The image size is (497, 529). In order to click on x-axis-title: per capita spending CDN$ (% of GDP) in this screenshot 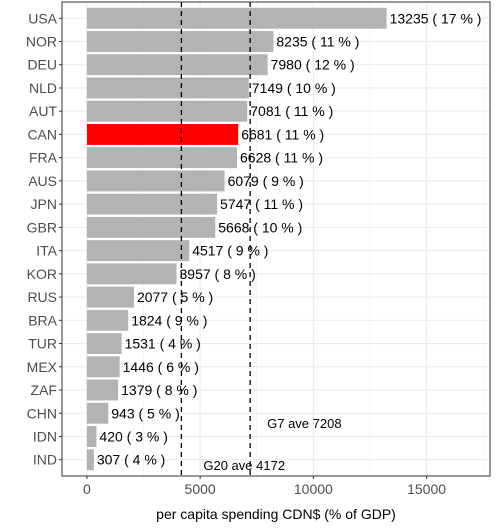, I will do `click(276, 514)`.